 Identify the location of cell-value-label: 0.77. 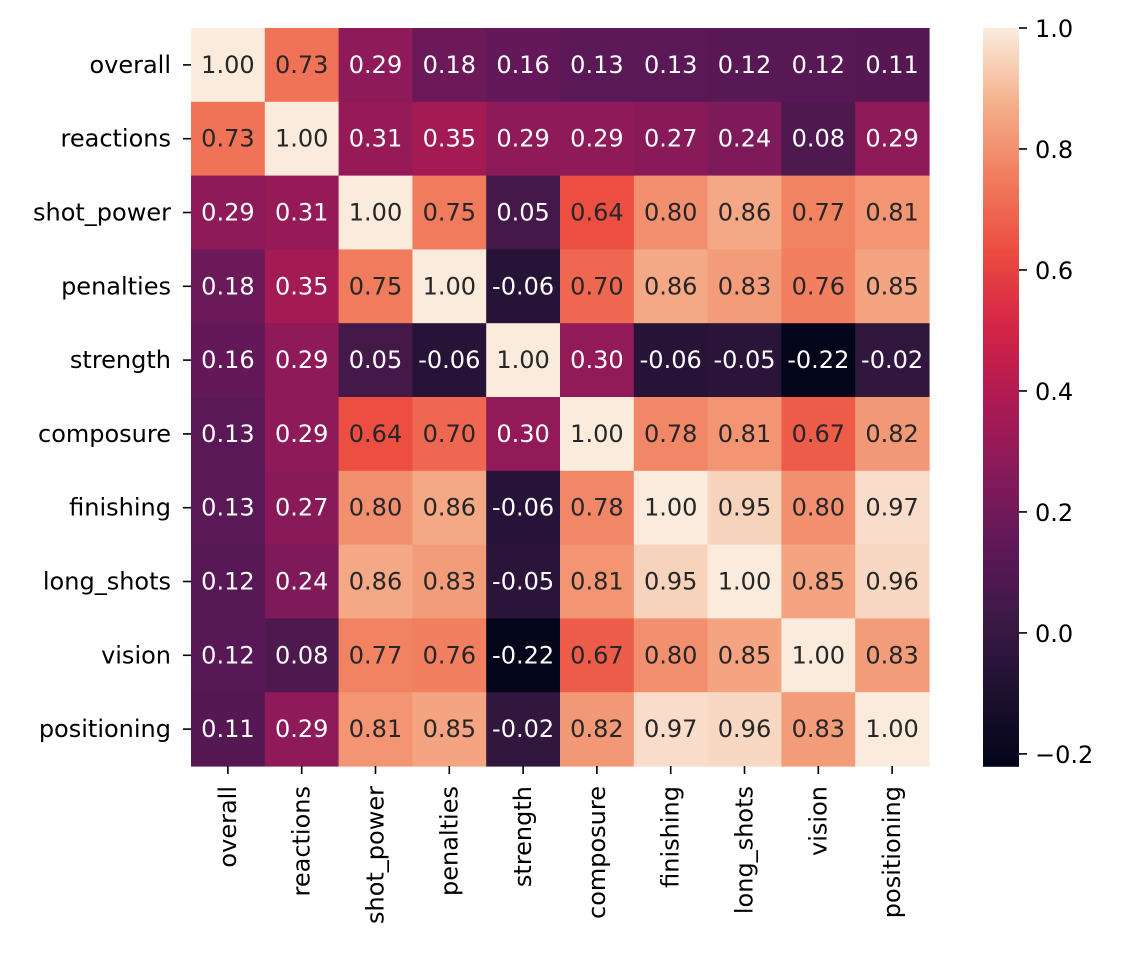
(375, 655).